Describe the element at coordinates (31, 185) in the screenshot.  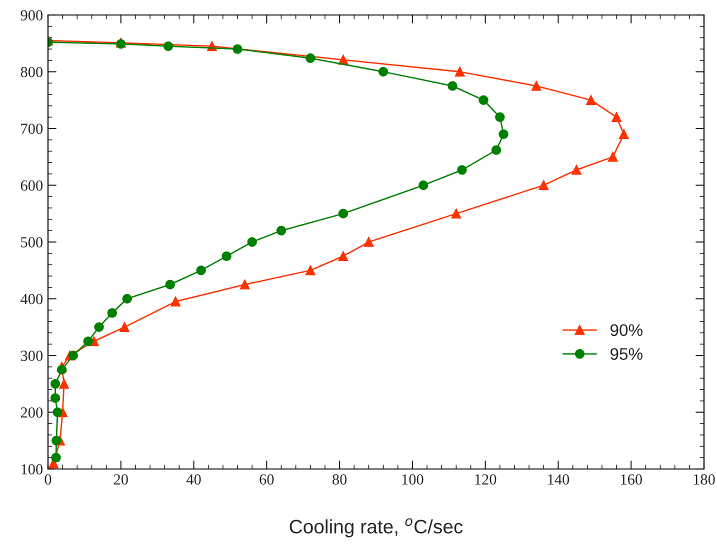
I see `y-tick-label: 600` at that location.